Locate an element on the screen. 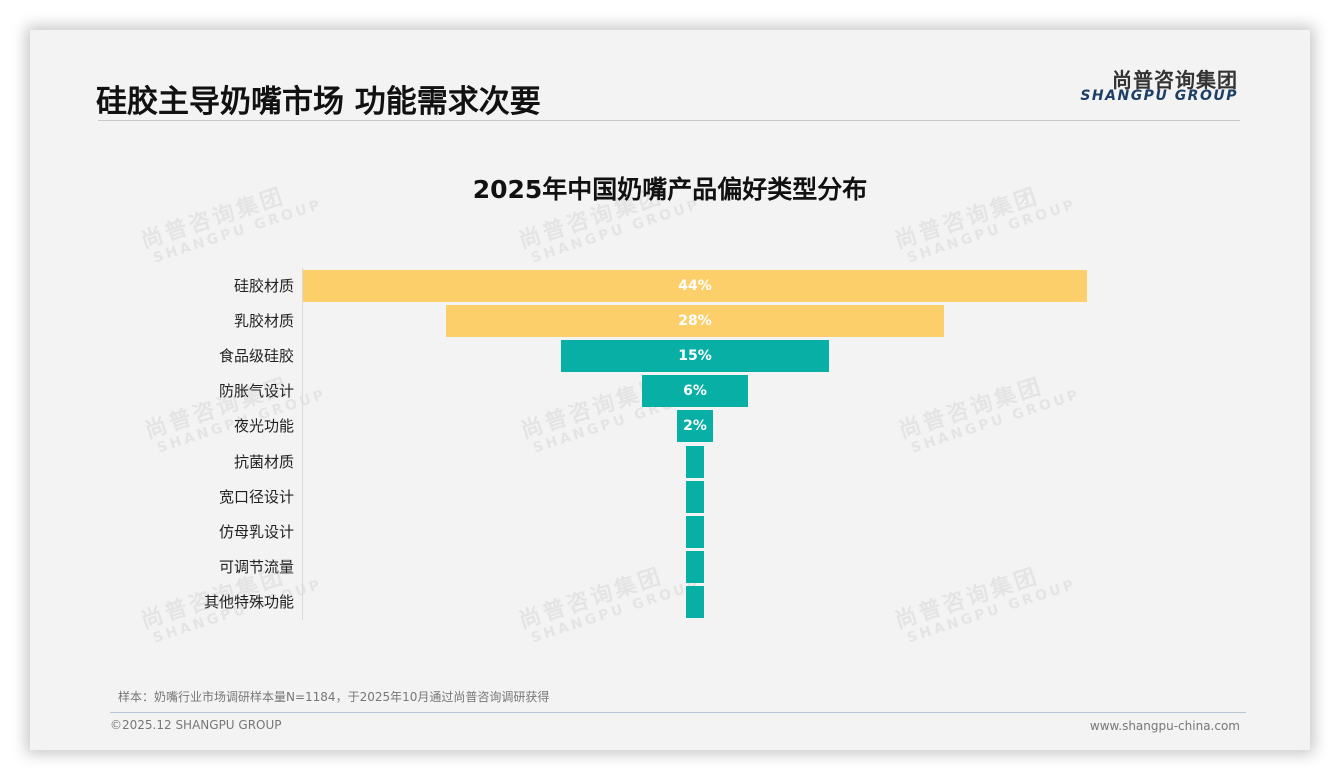 The width and height of the screenshot is (1340, 780). copyright: ©2025.12 SHANGPU GROUP is located at coordinates (196, 725).